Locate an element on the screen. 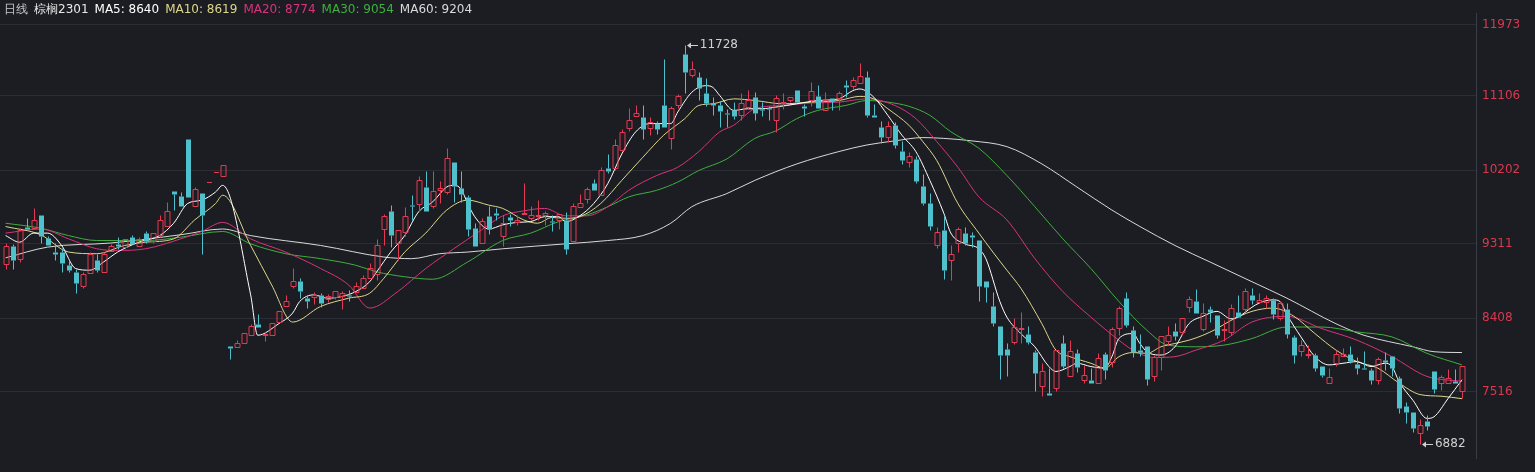 This screenshot has width=1535, height=472. text: MA30: 9054 is located at coordinates (357, 9).